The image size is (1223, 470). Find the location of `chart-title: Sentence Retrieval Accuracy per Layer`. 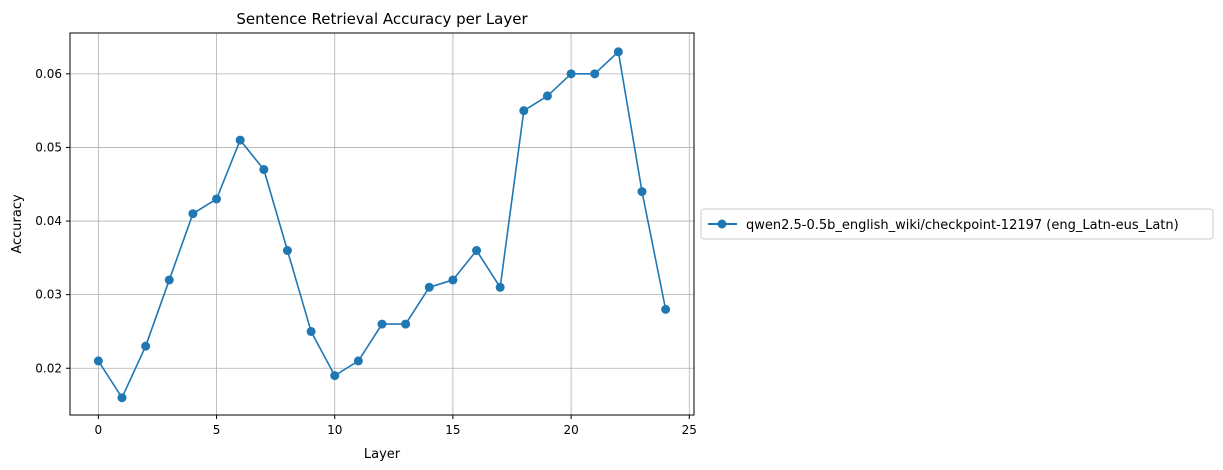

chart-title: Sentence Retrieval Accuracy per Layer is located at coordinates (382, 19).